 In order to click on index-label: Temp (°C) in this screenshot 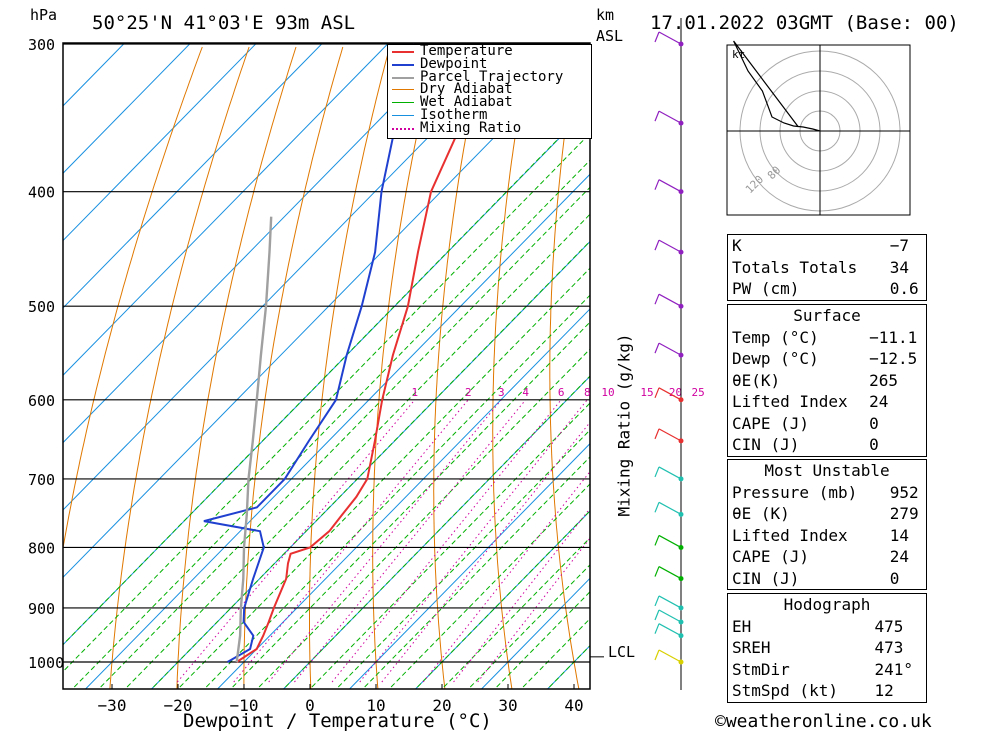, I will do `click(775, 337)`.